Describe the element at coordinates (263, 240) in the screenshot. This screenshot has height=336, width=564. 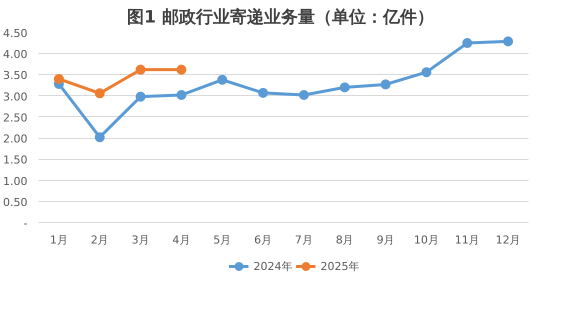
I see `x-tick-label: 6月` at that location.